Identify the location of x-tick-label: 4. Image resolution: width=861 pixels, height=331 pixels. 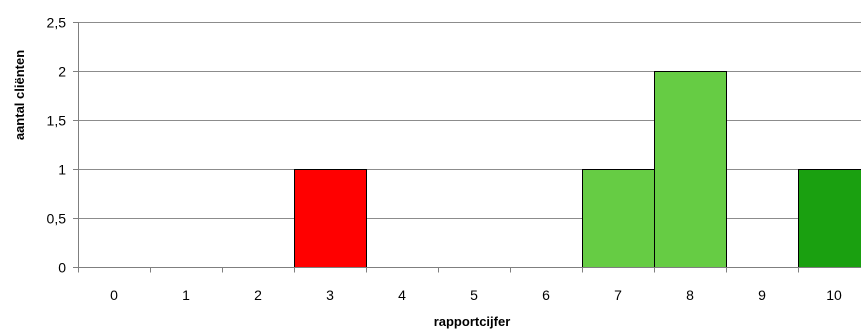
(402, 295).